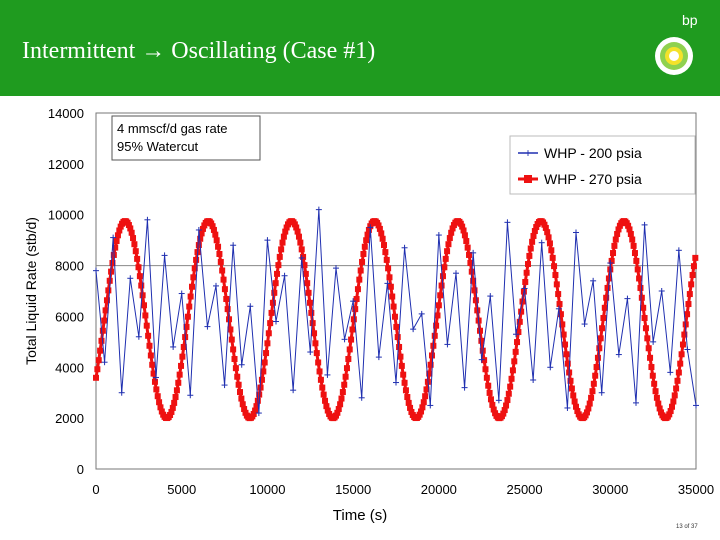 The height and width of the screenshot is (540, 720). I want to click on x-tick-label: 25000, so click(524, 489).